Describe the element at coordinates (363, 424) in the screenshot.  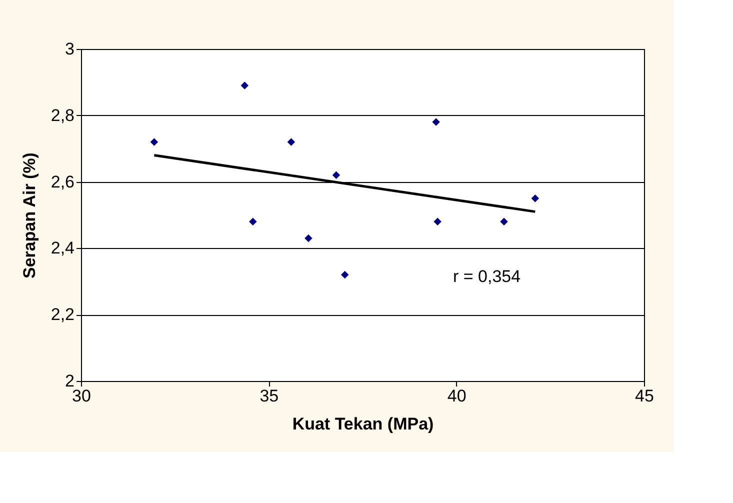
I see `x-axis-title: Kuat Tekan (MPa)` at that location.